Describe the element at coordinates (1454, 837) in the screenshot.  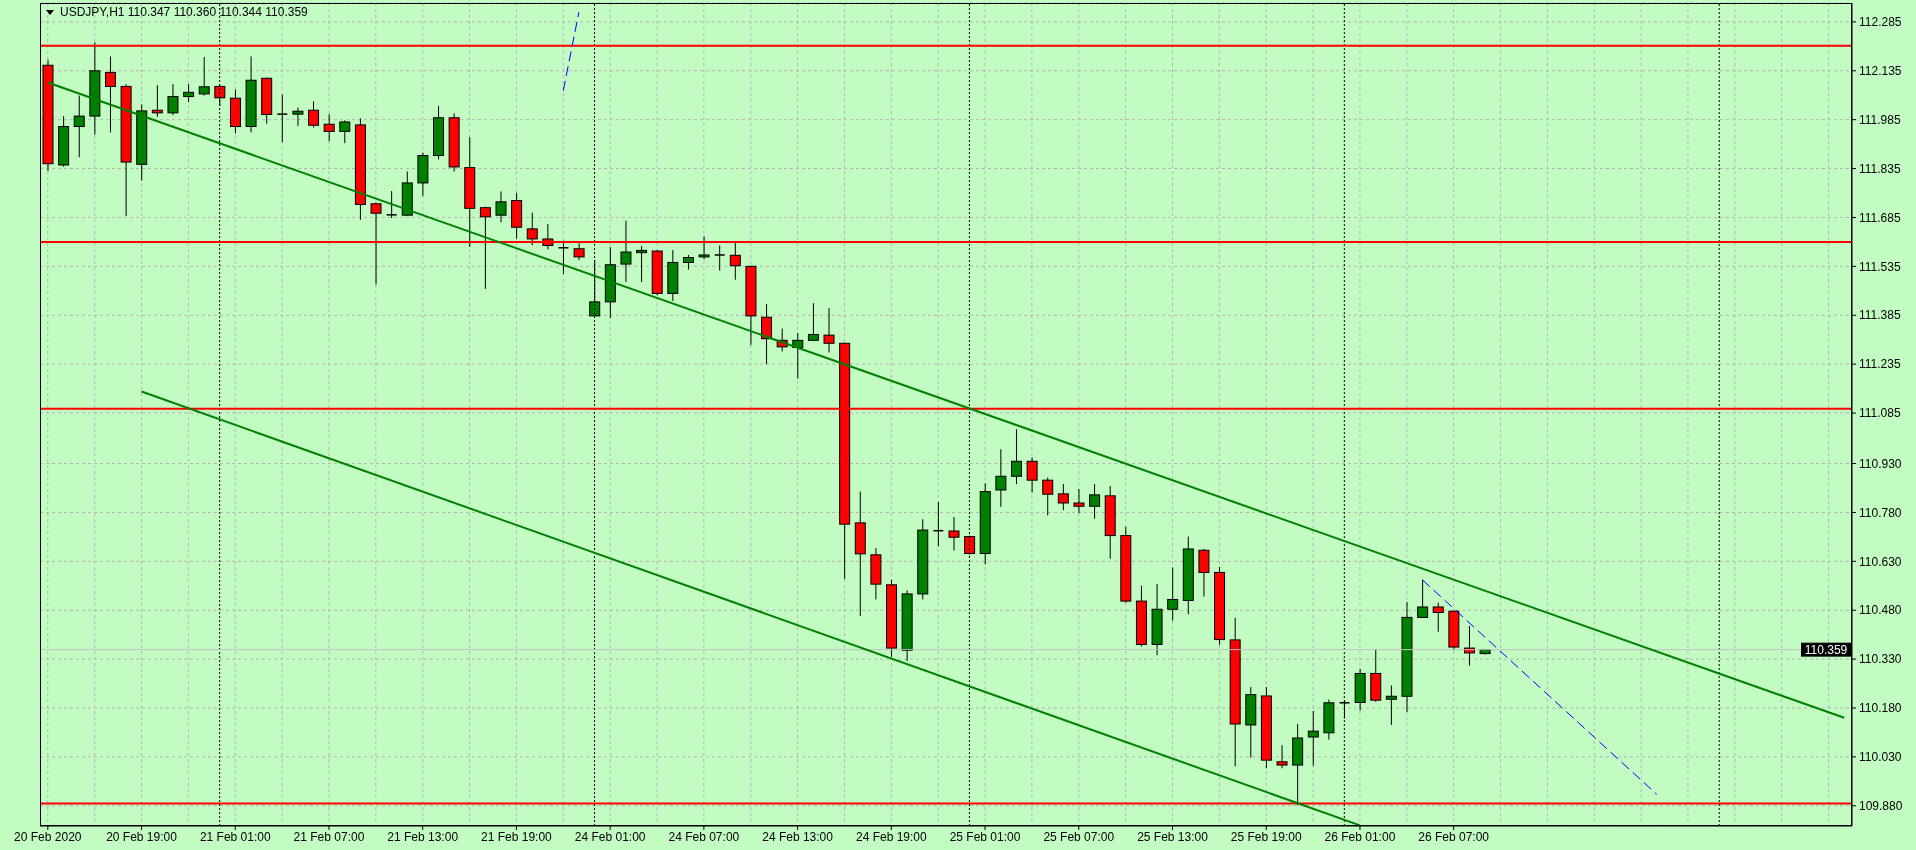
I see `x-tick-label: 26 Feb 07:00` at that location.